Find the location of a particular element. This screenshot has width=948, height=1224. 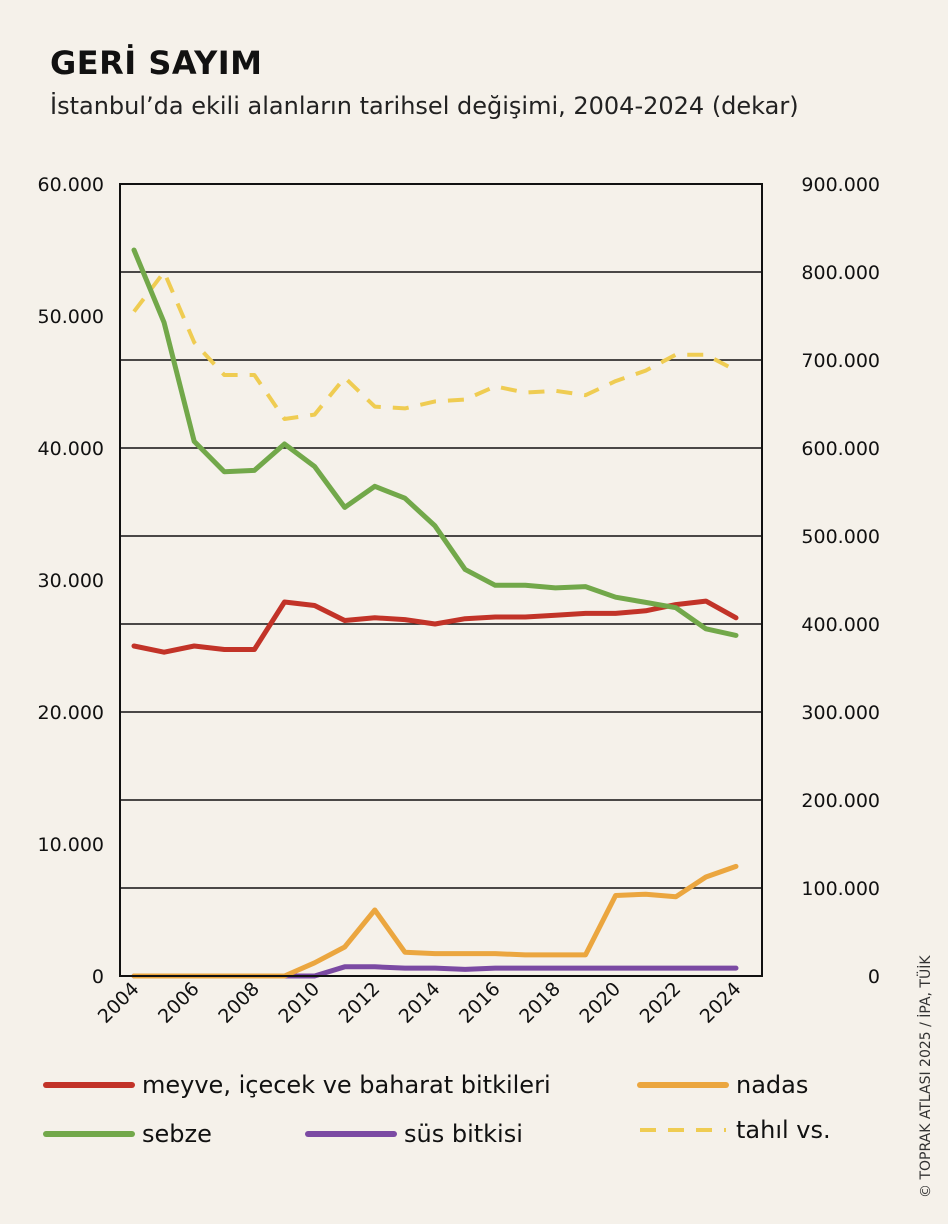

legend-label: sebze is located at coordinates (177, 1134).